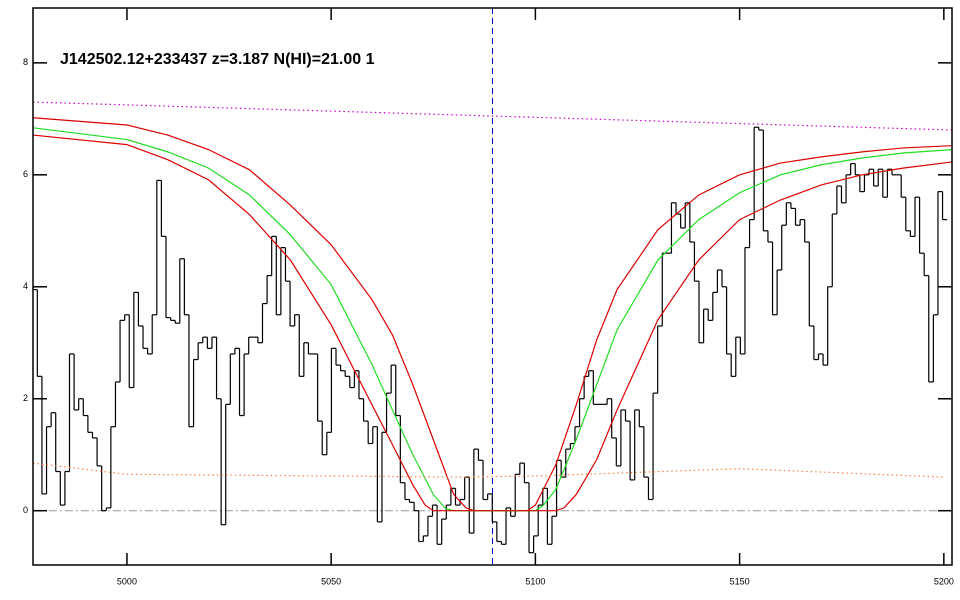 The image size is (960, 600). I want to click on x-tick-label: 5050, so click(331, 581).